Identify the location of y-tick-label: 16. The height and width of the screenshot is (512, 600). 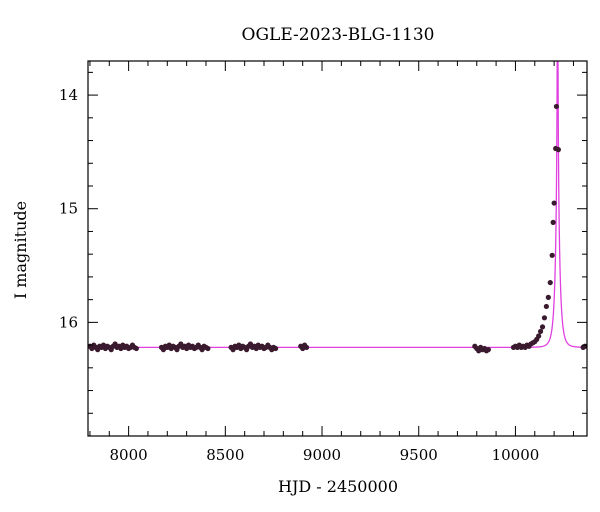
(68, 322).